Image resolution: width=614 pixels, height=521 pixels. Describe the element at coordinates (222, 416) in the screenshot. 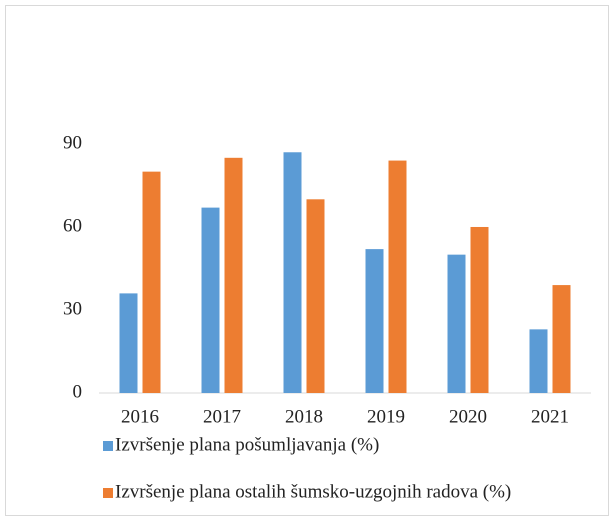

I see `x-tick-label: 2017` at that location.